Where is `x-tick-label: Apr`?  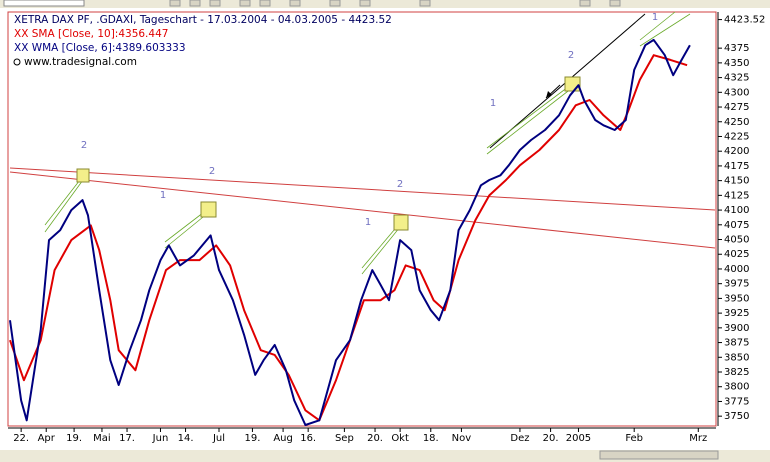 x-tick-label: Apr is located at coordinates (47, 438).